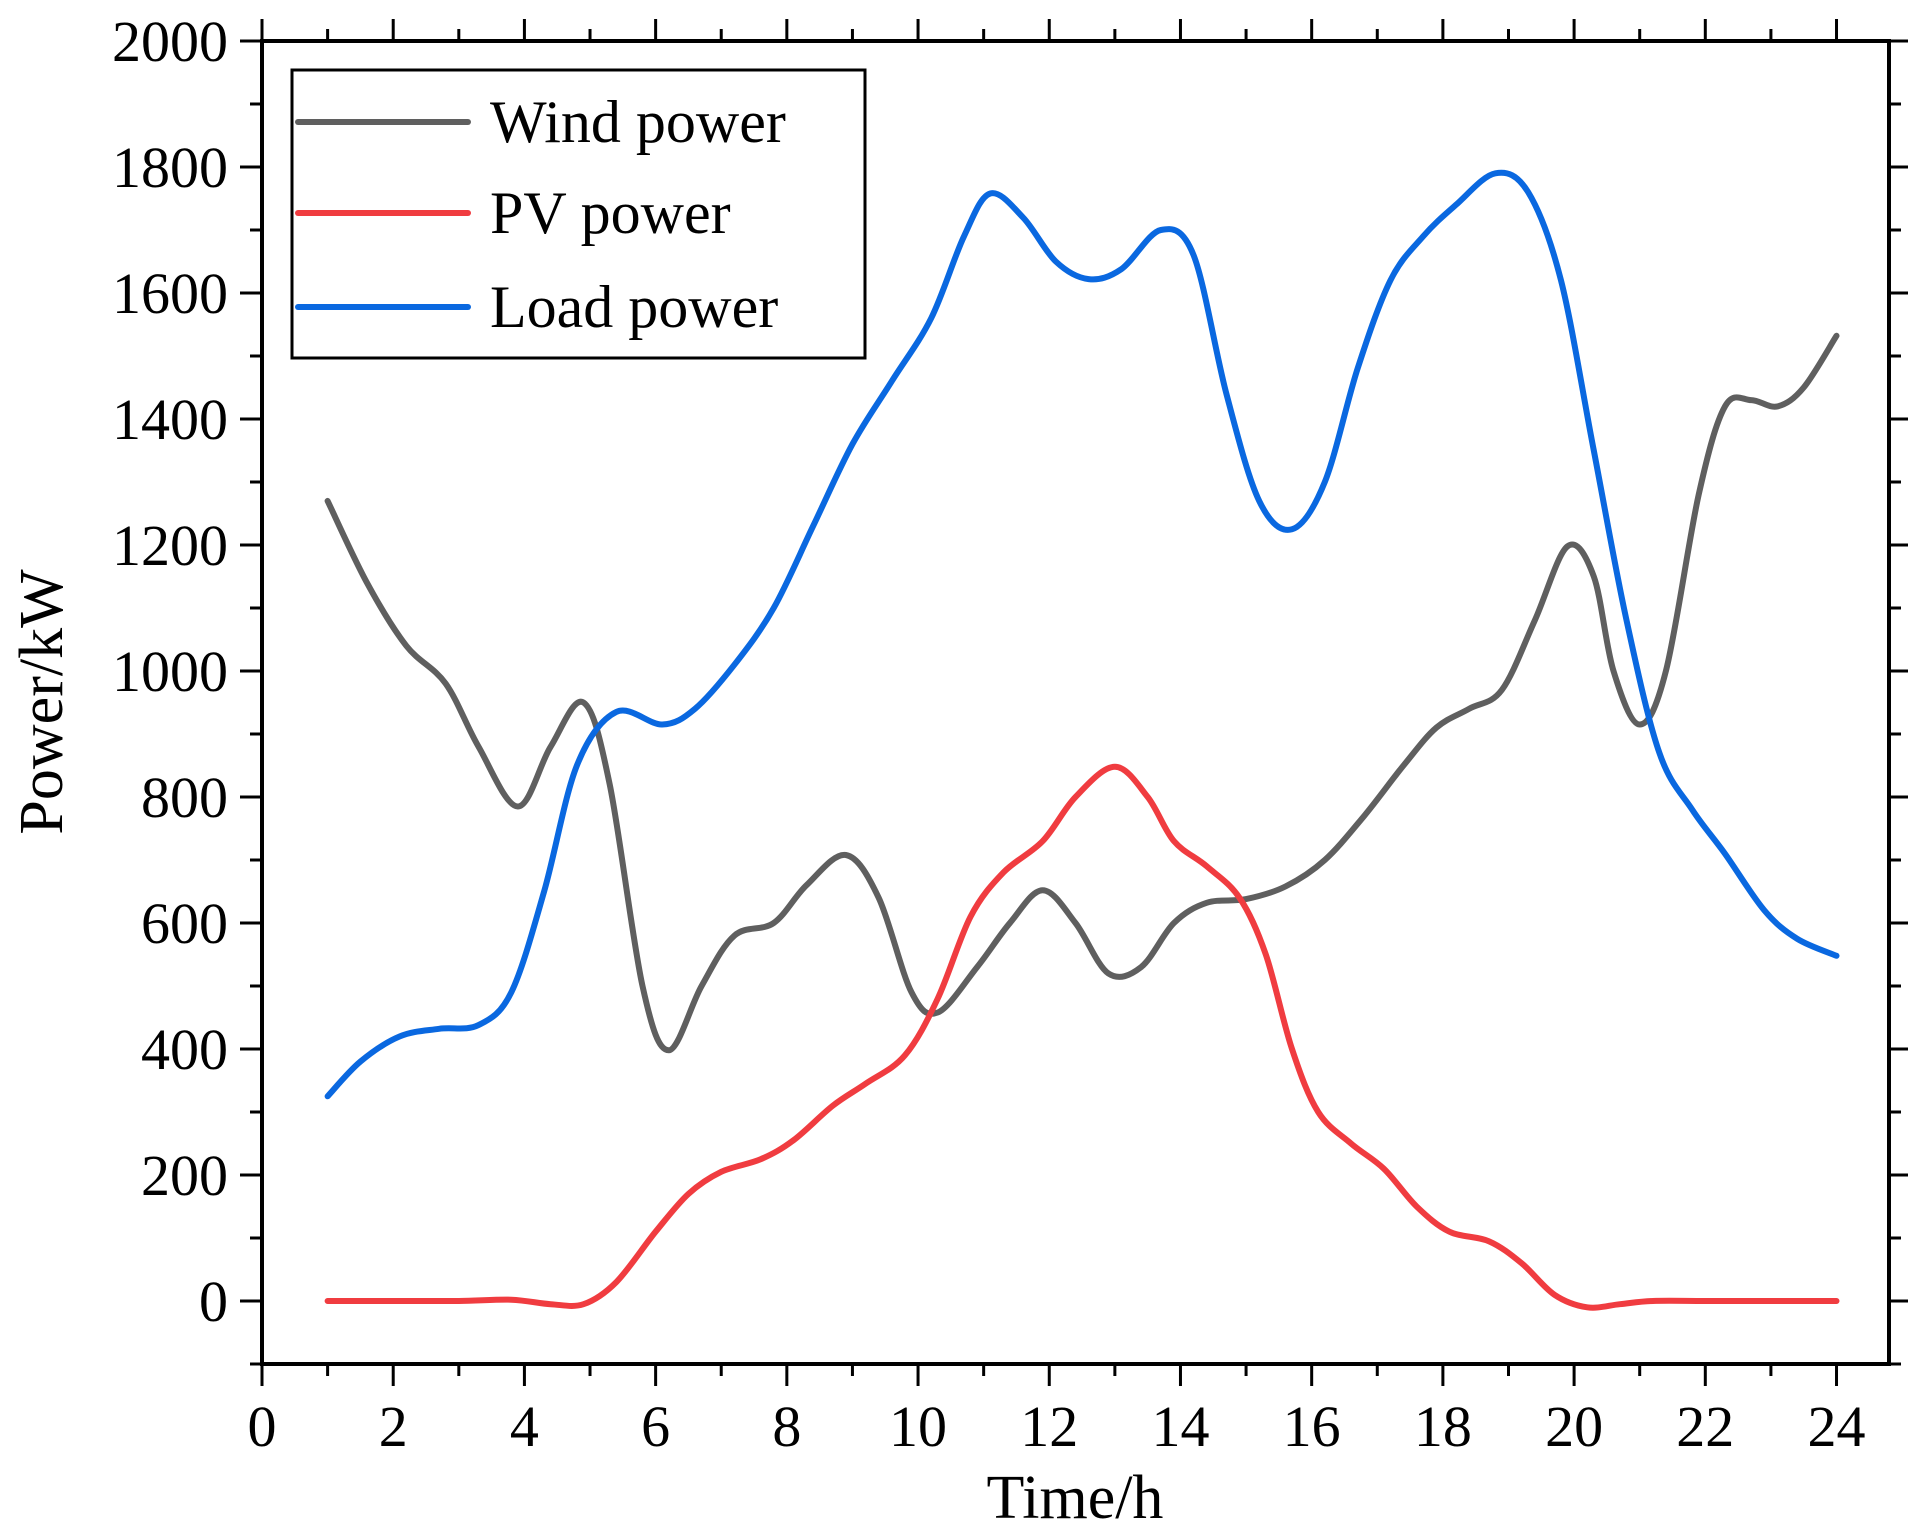  Describe the element at coordinates (213, 1301) in the screenshot. I see `y-tick-label: 0` at that location.